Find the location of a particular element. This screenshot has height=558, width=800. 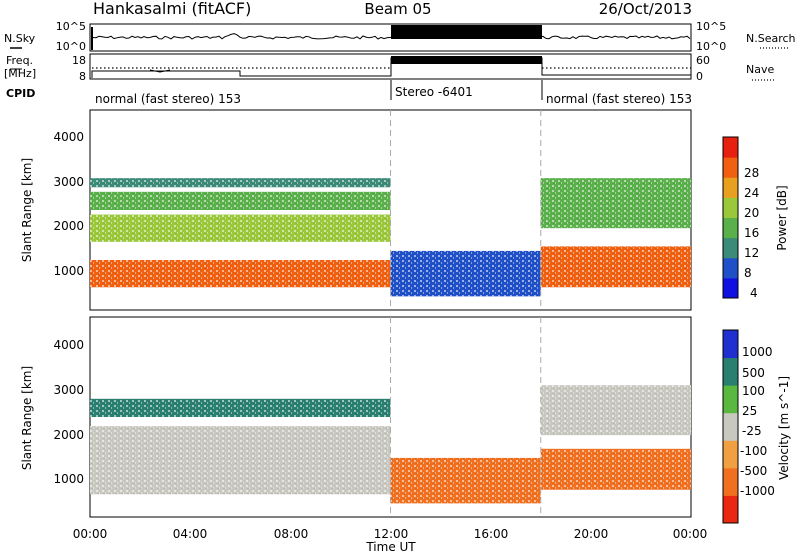

power-cbar-tick-20: 20 is located at coordinates (751, 213).